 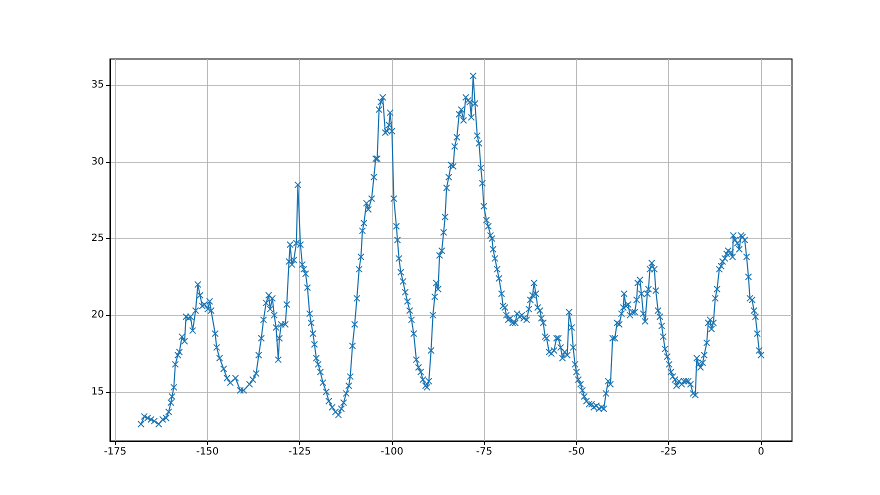 I want to click on x-tick-label: -25, so click(x=668, y=452).